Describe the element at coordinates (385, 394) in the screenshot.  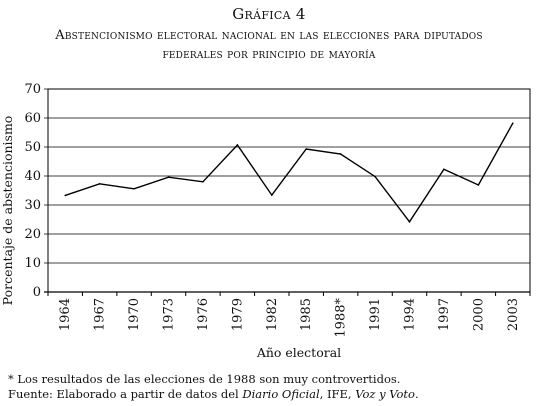
I see `source-voz-y-voto: Voz y Voto` at that location.